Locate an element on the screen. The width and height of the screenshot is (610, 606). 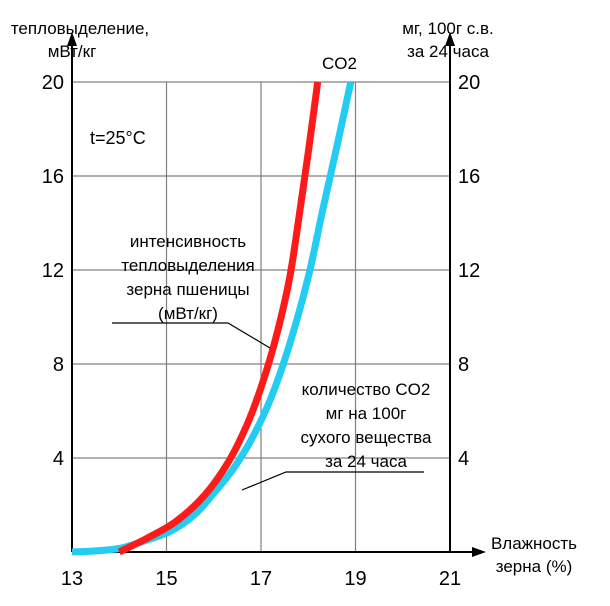
heat-label-line3: зерна пшеницы is located at coordinates (187, 289).